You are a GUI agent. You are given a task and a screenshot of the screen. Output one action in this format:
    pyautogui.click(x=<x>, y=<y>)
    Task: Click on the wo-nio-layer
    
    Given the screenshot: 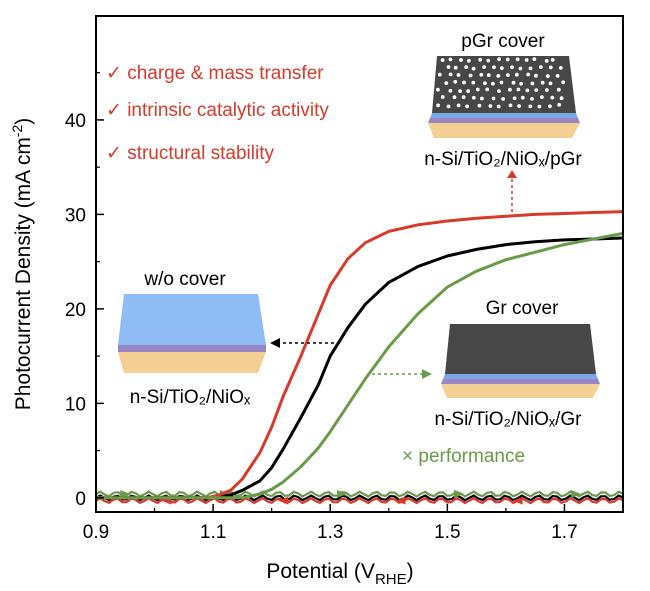 What is the action you would take?
    pyautogui.click(x=192, y=348)
    